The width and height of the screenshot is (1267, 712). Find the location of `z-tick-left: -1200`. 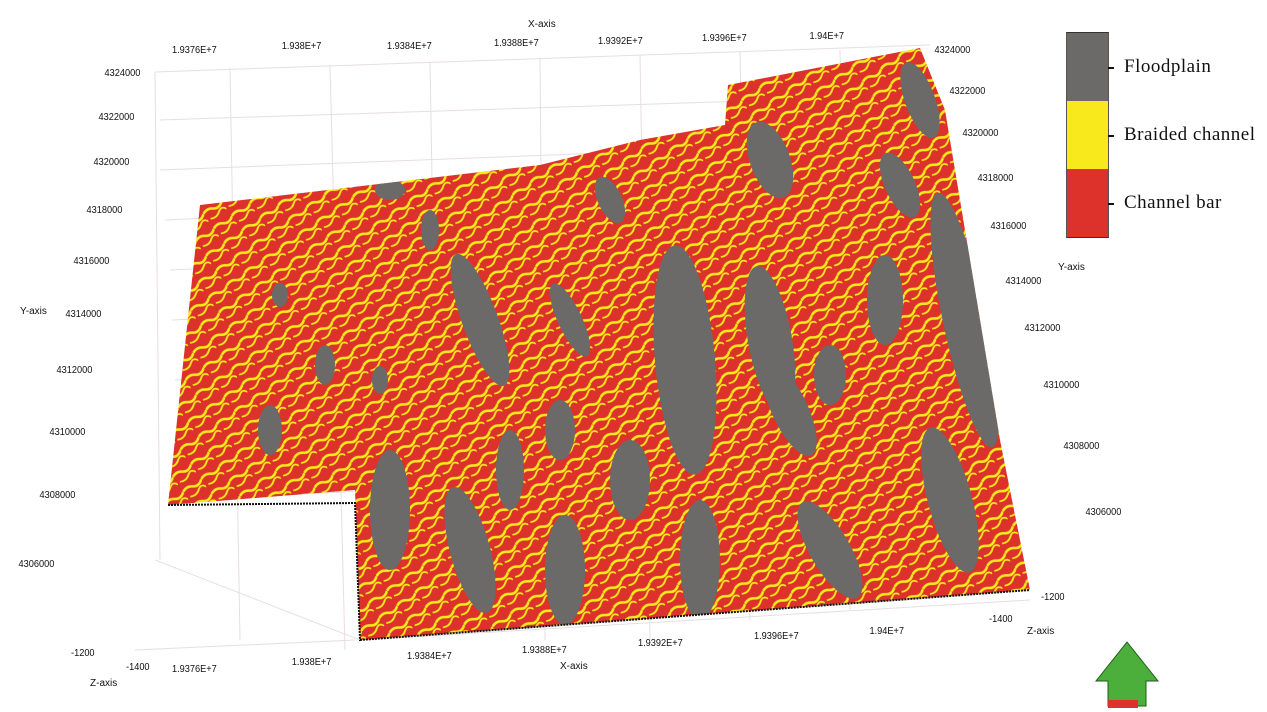

z-tick-left: -1200 is located at coordinates (83, 653).